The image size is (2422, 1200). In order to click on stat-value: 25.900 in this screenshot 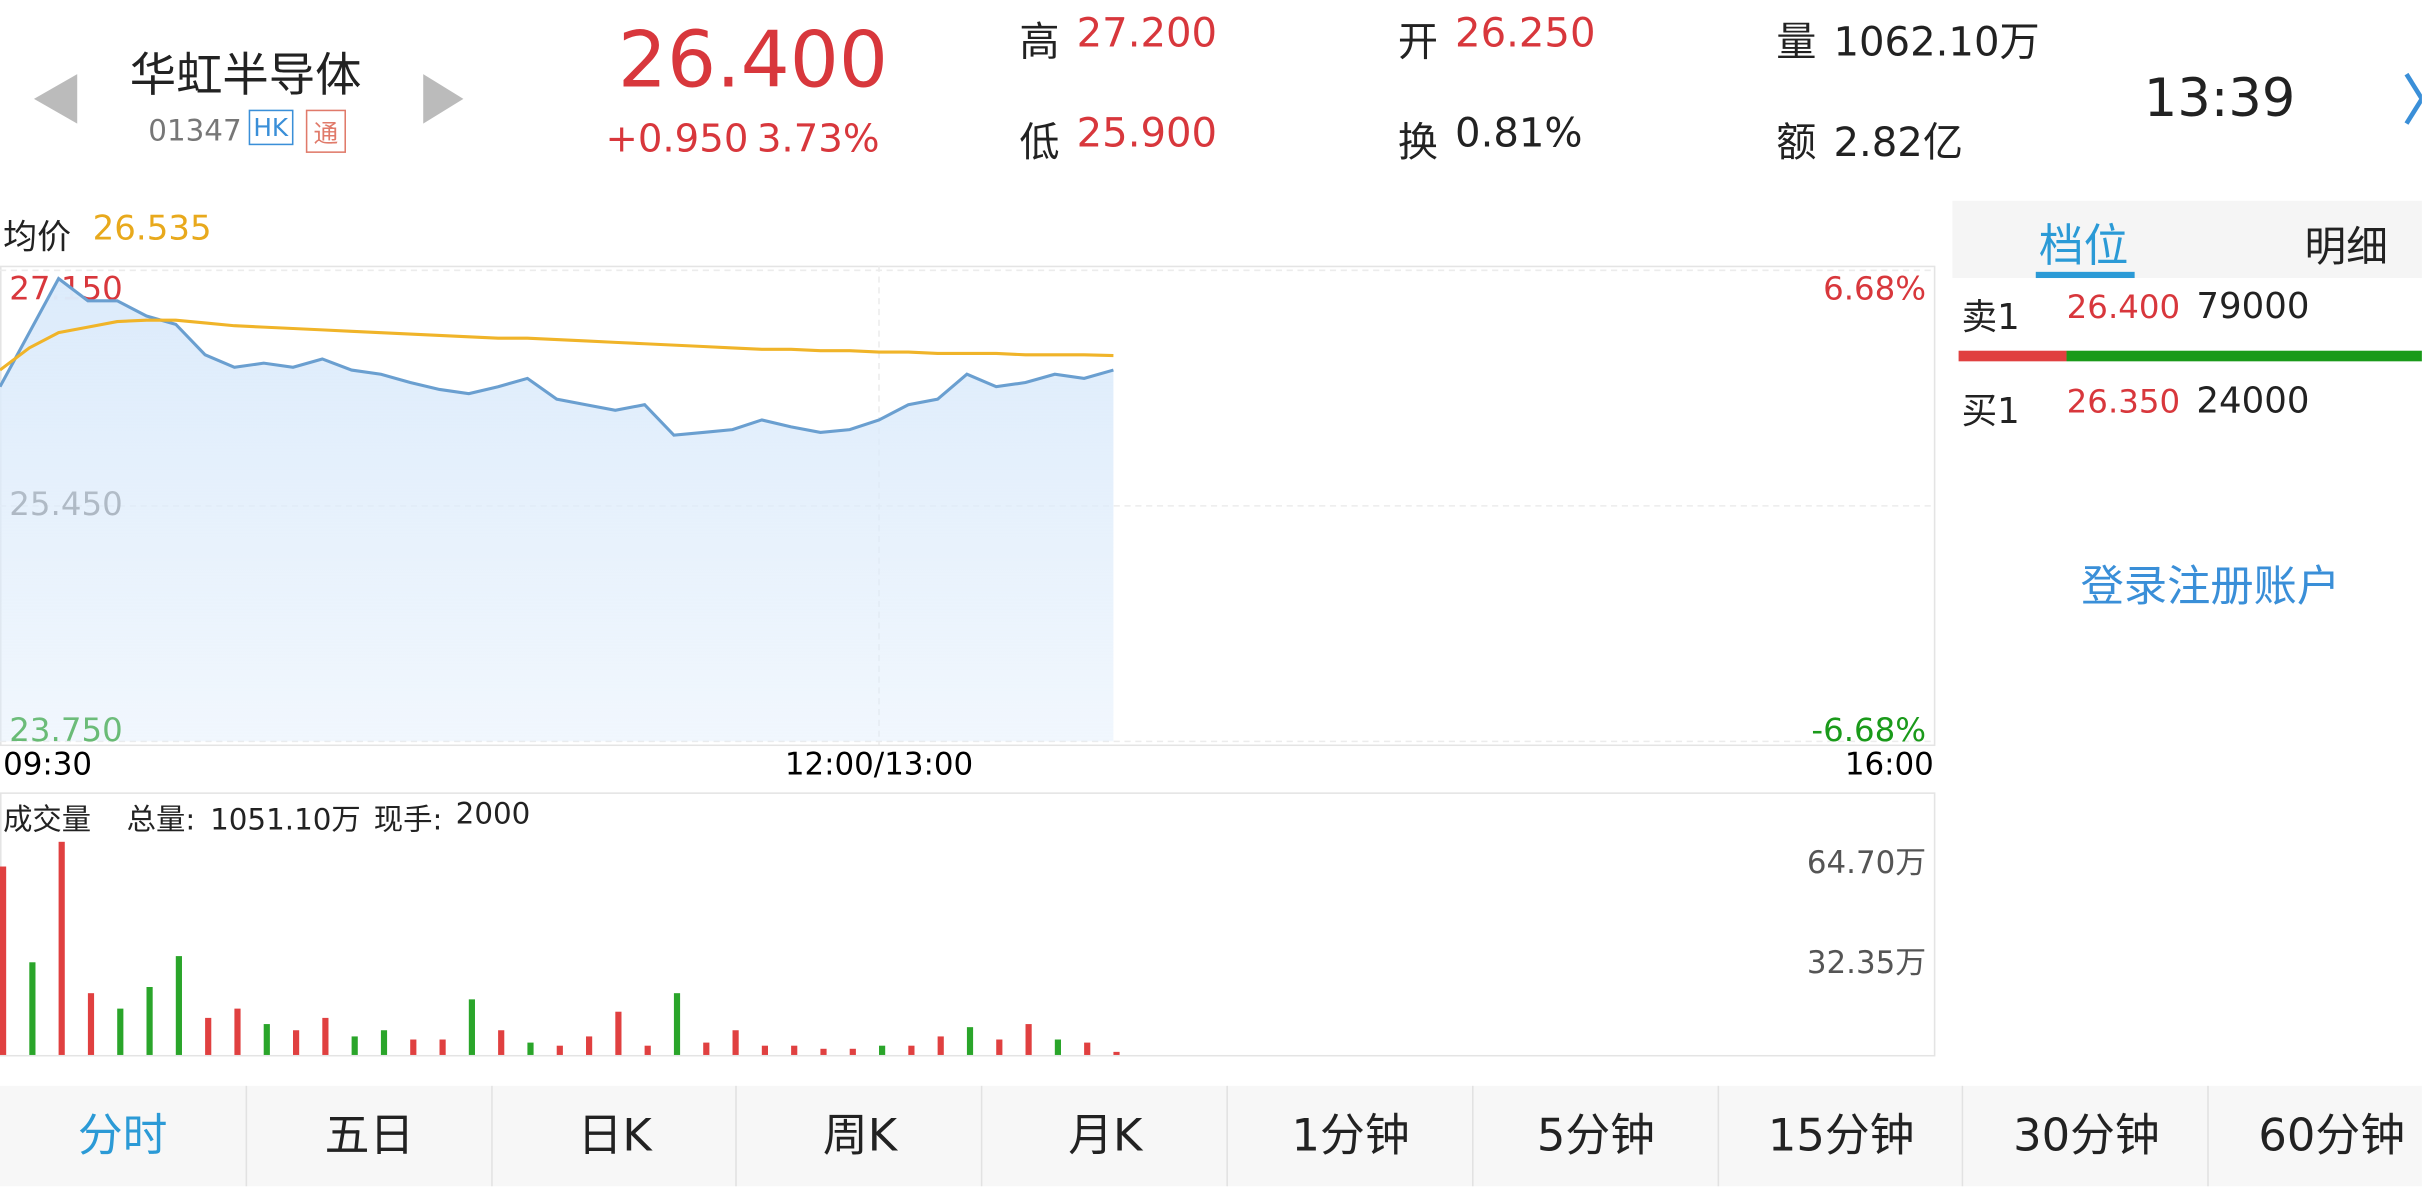, I will do `click(1147, 134)`.